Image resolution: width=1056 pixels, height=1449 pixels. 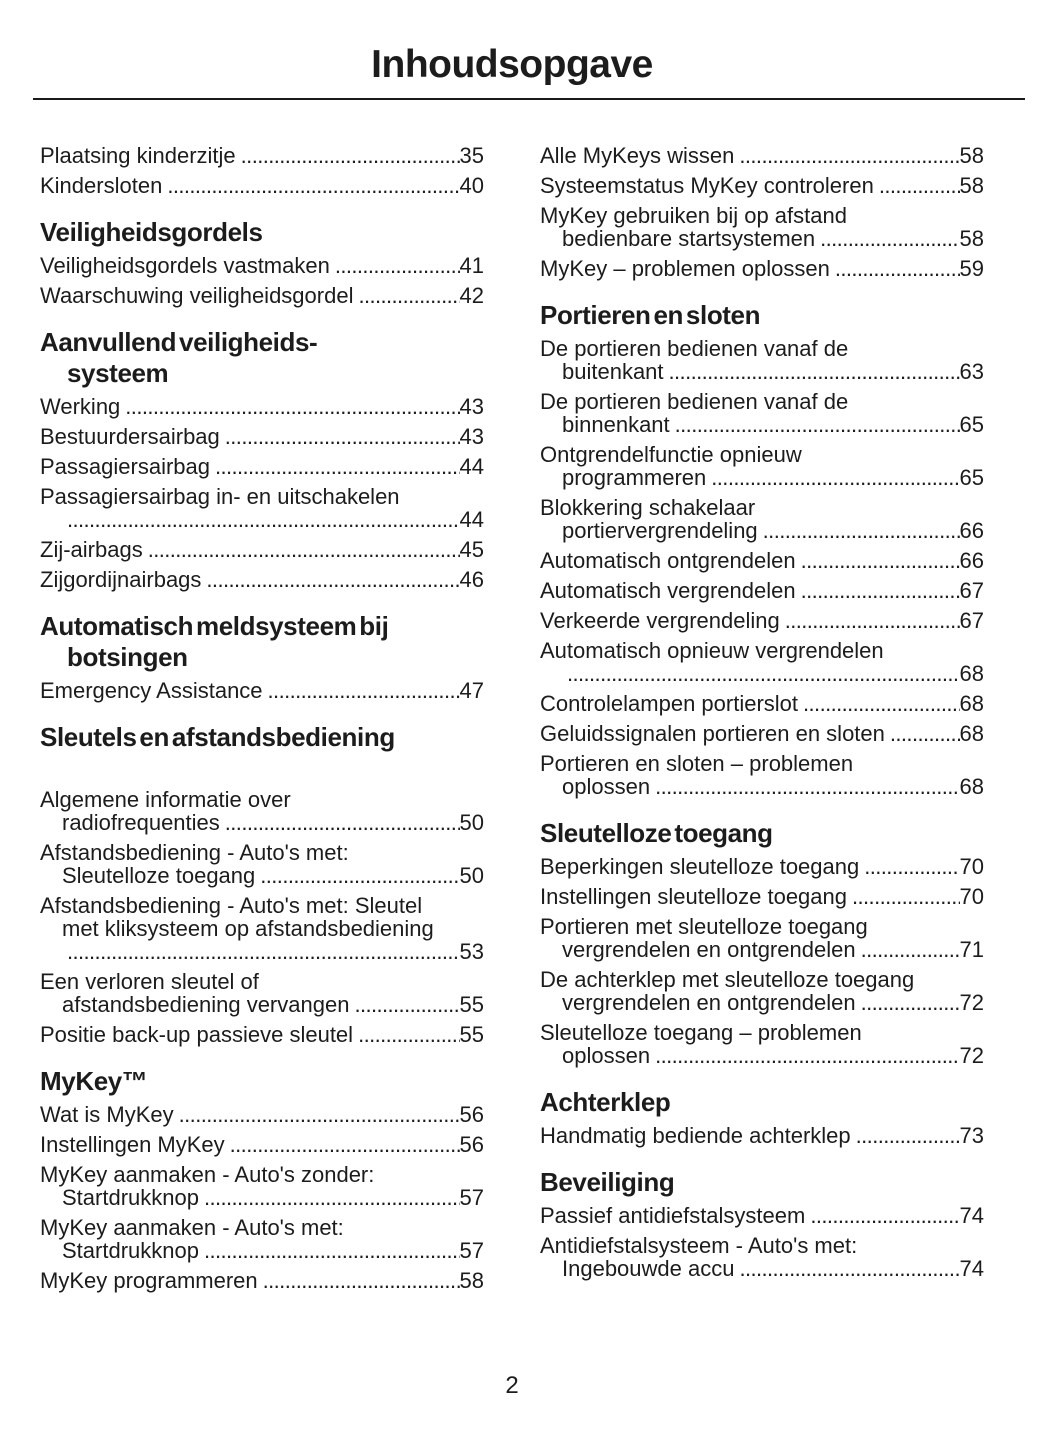 I want to click on entry-page-number: 57, so click(x=471, y=1197).